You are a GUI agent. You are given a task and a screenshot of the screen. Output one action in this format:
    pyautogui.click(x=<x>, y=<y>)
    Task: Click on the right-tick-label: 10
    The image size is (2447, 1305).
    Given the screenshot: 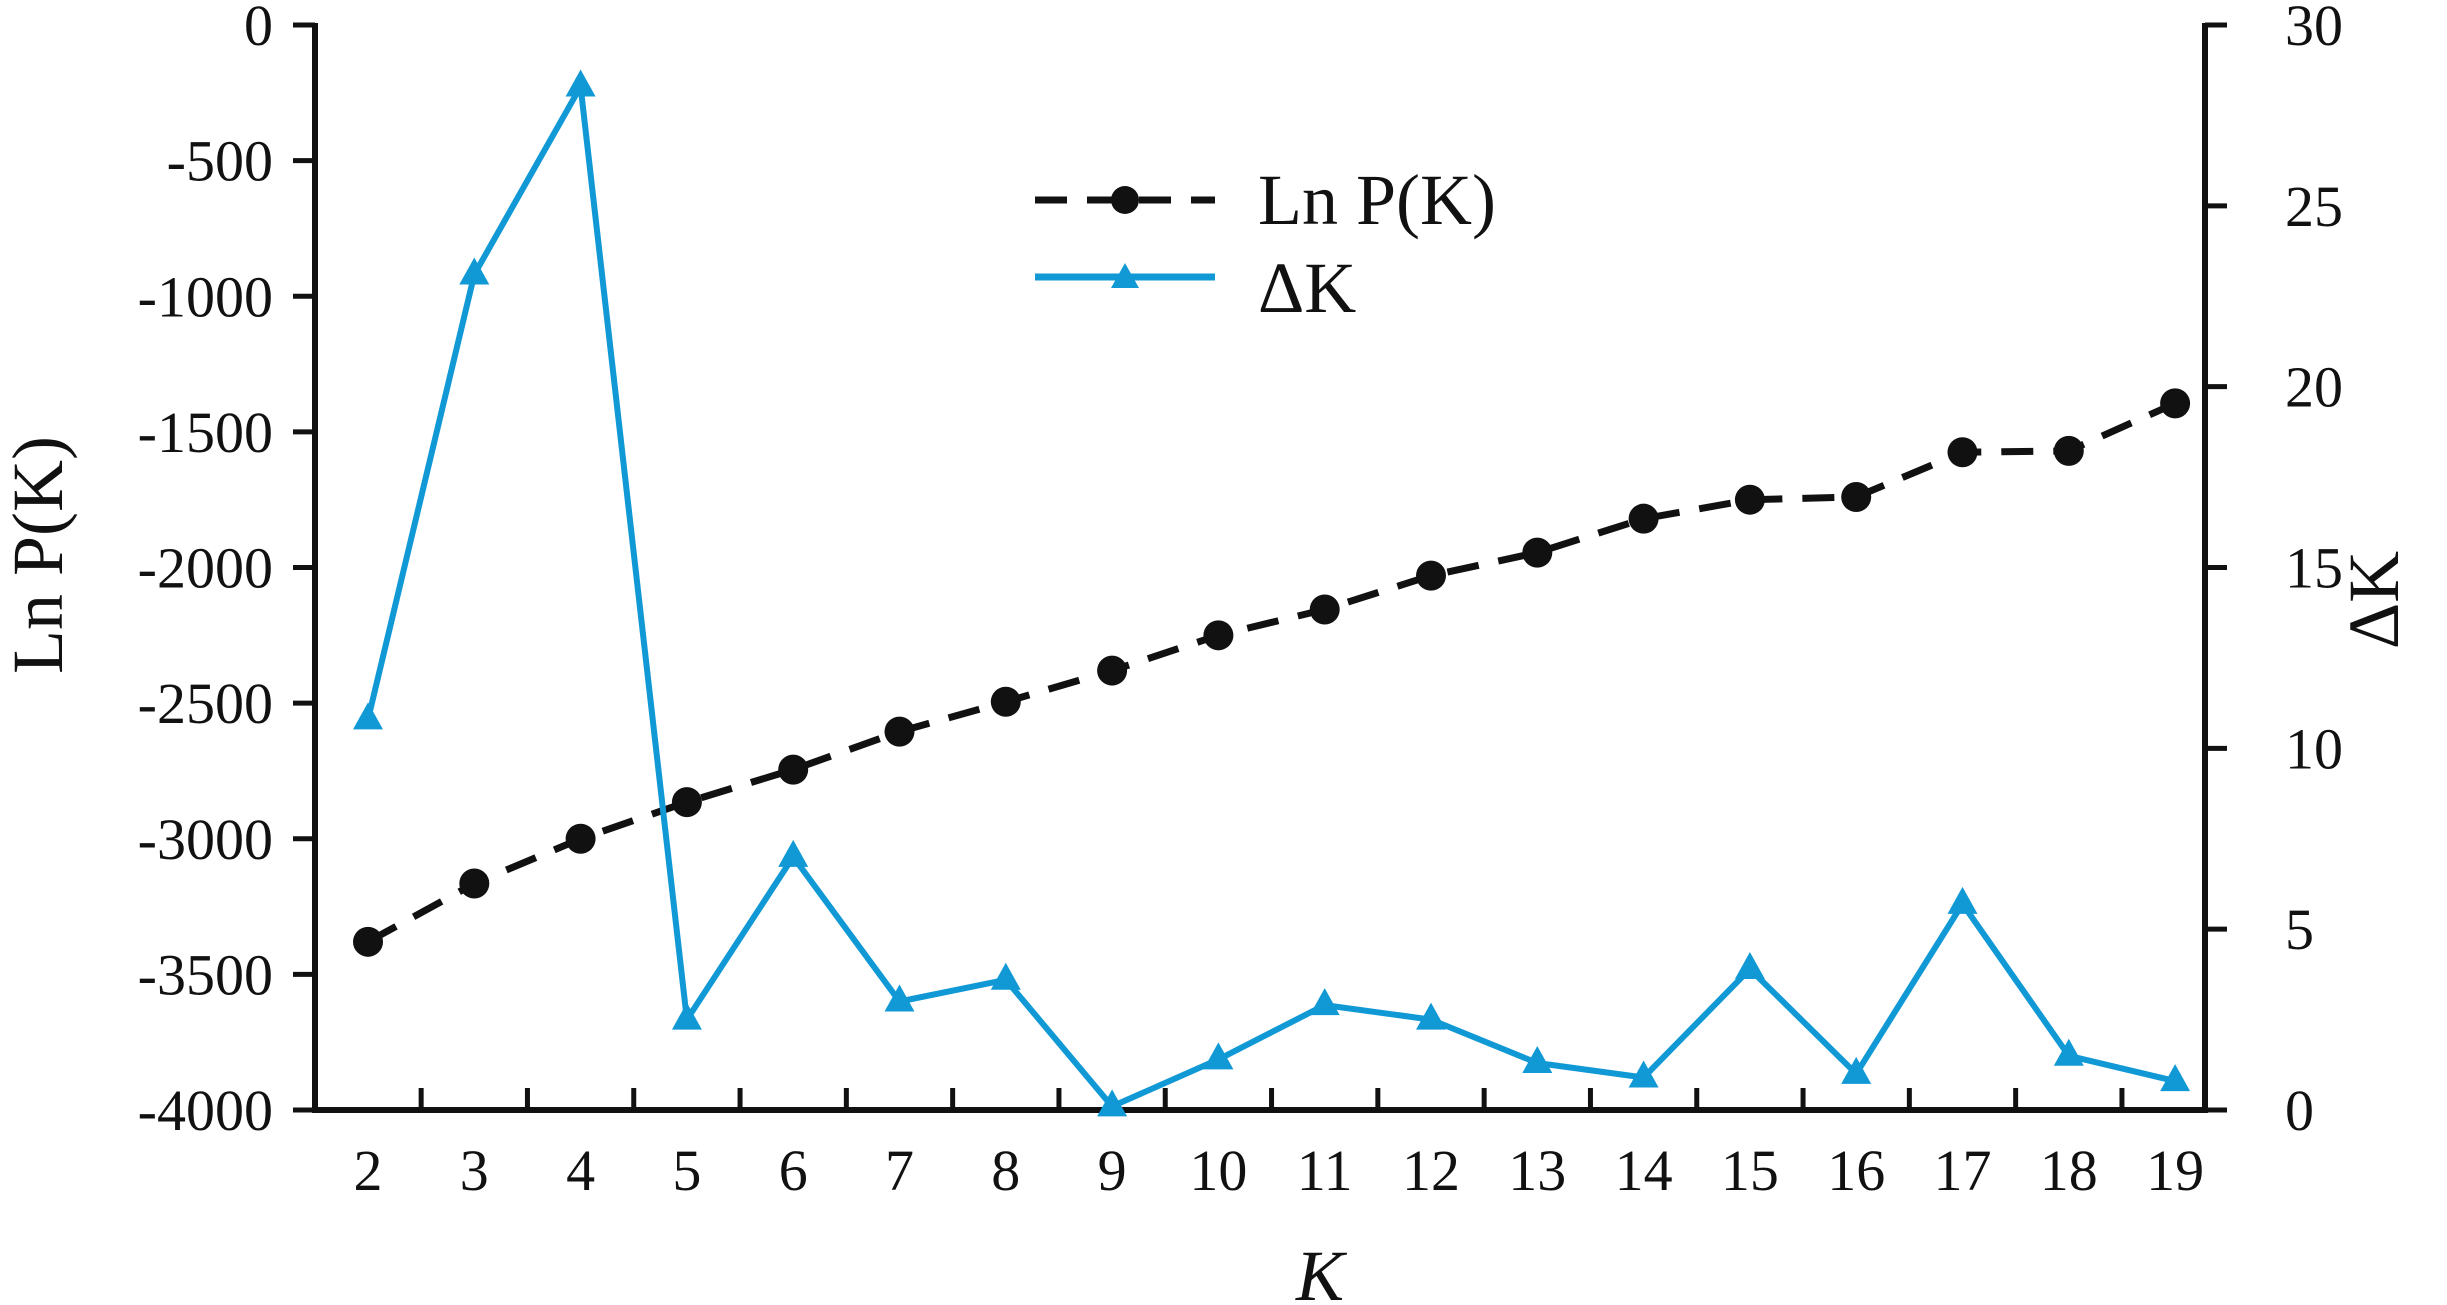 What is the action you would take?
    pyautogui.click(x=2314, y=748)
    